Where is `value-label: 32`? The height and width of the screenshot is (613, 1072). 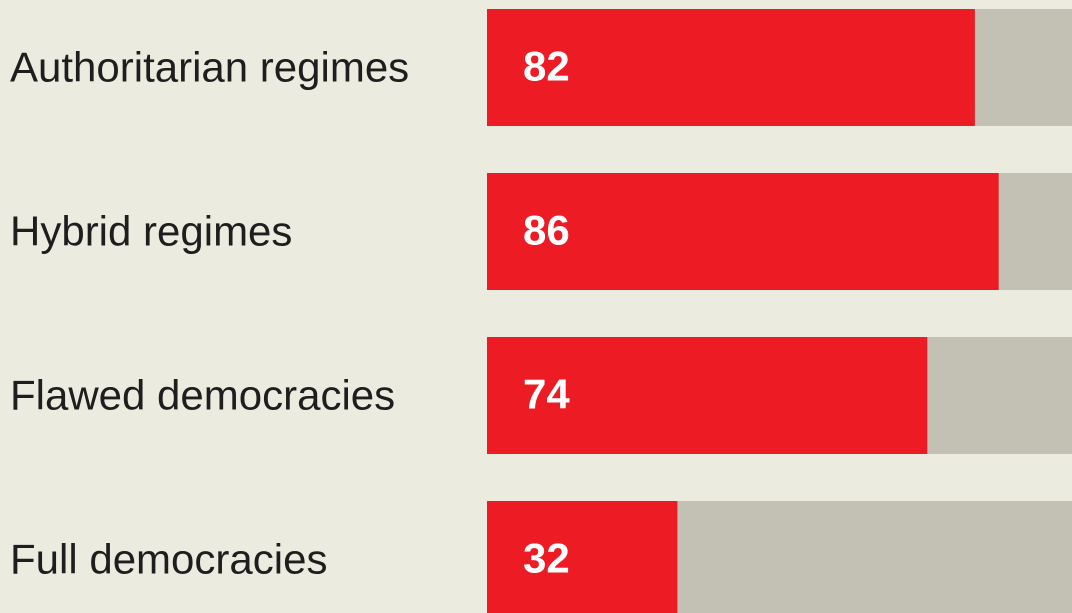 value-label: 32 is located at coordinates (546, 558).